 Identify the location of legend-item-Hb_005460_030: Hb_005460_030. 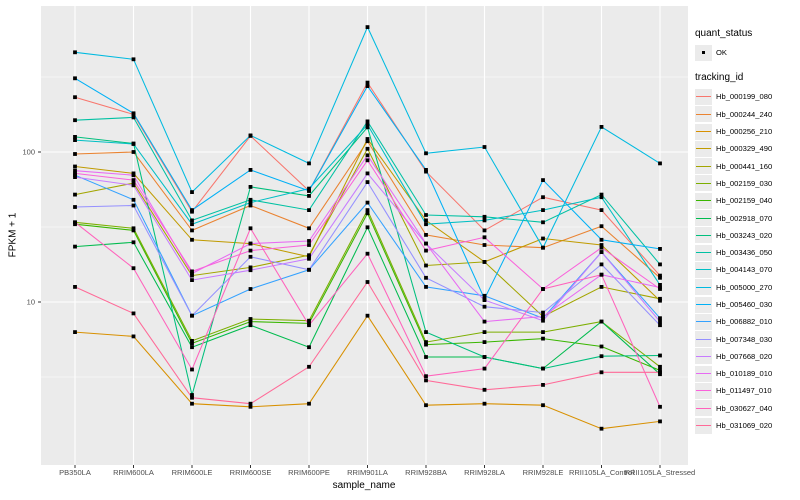
(746, 304).